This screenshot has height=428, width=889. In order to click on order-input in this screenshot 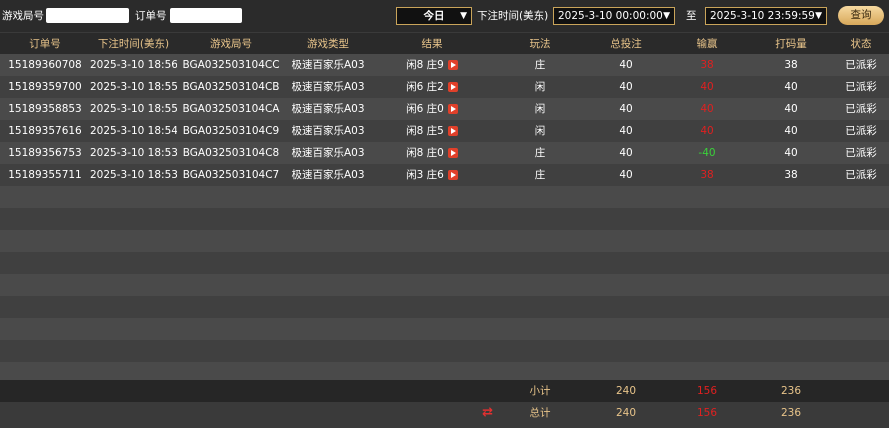, I will do `click(206, 15)`.